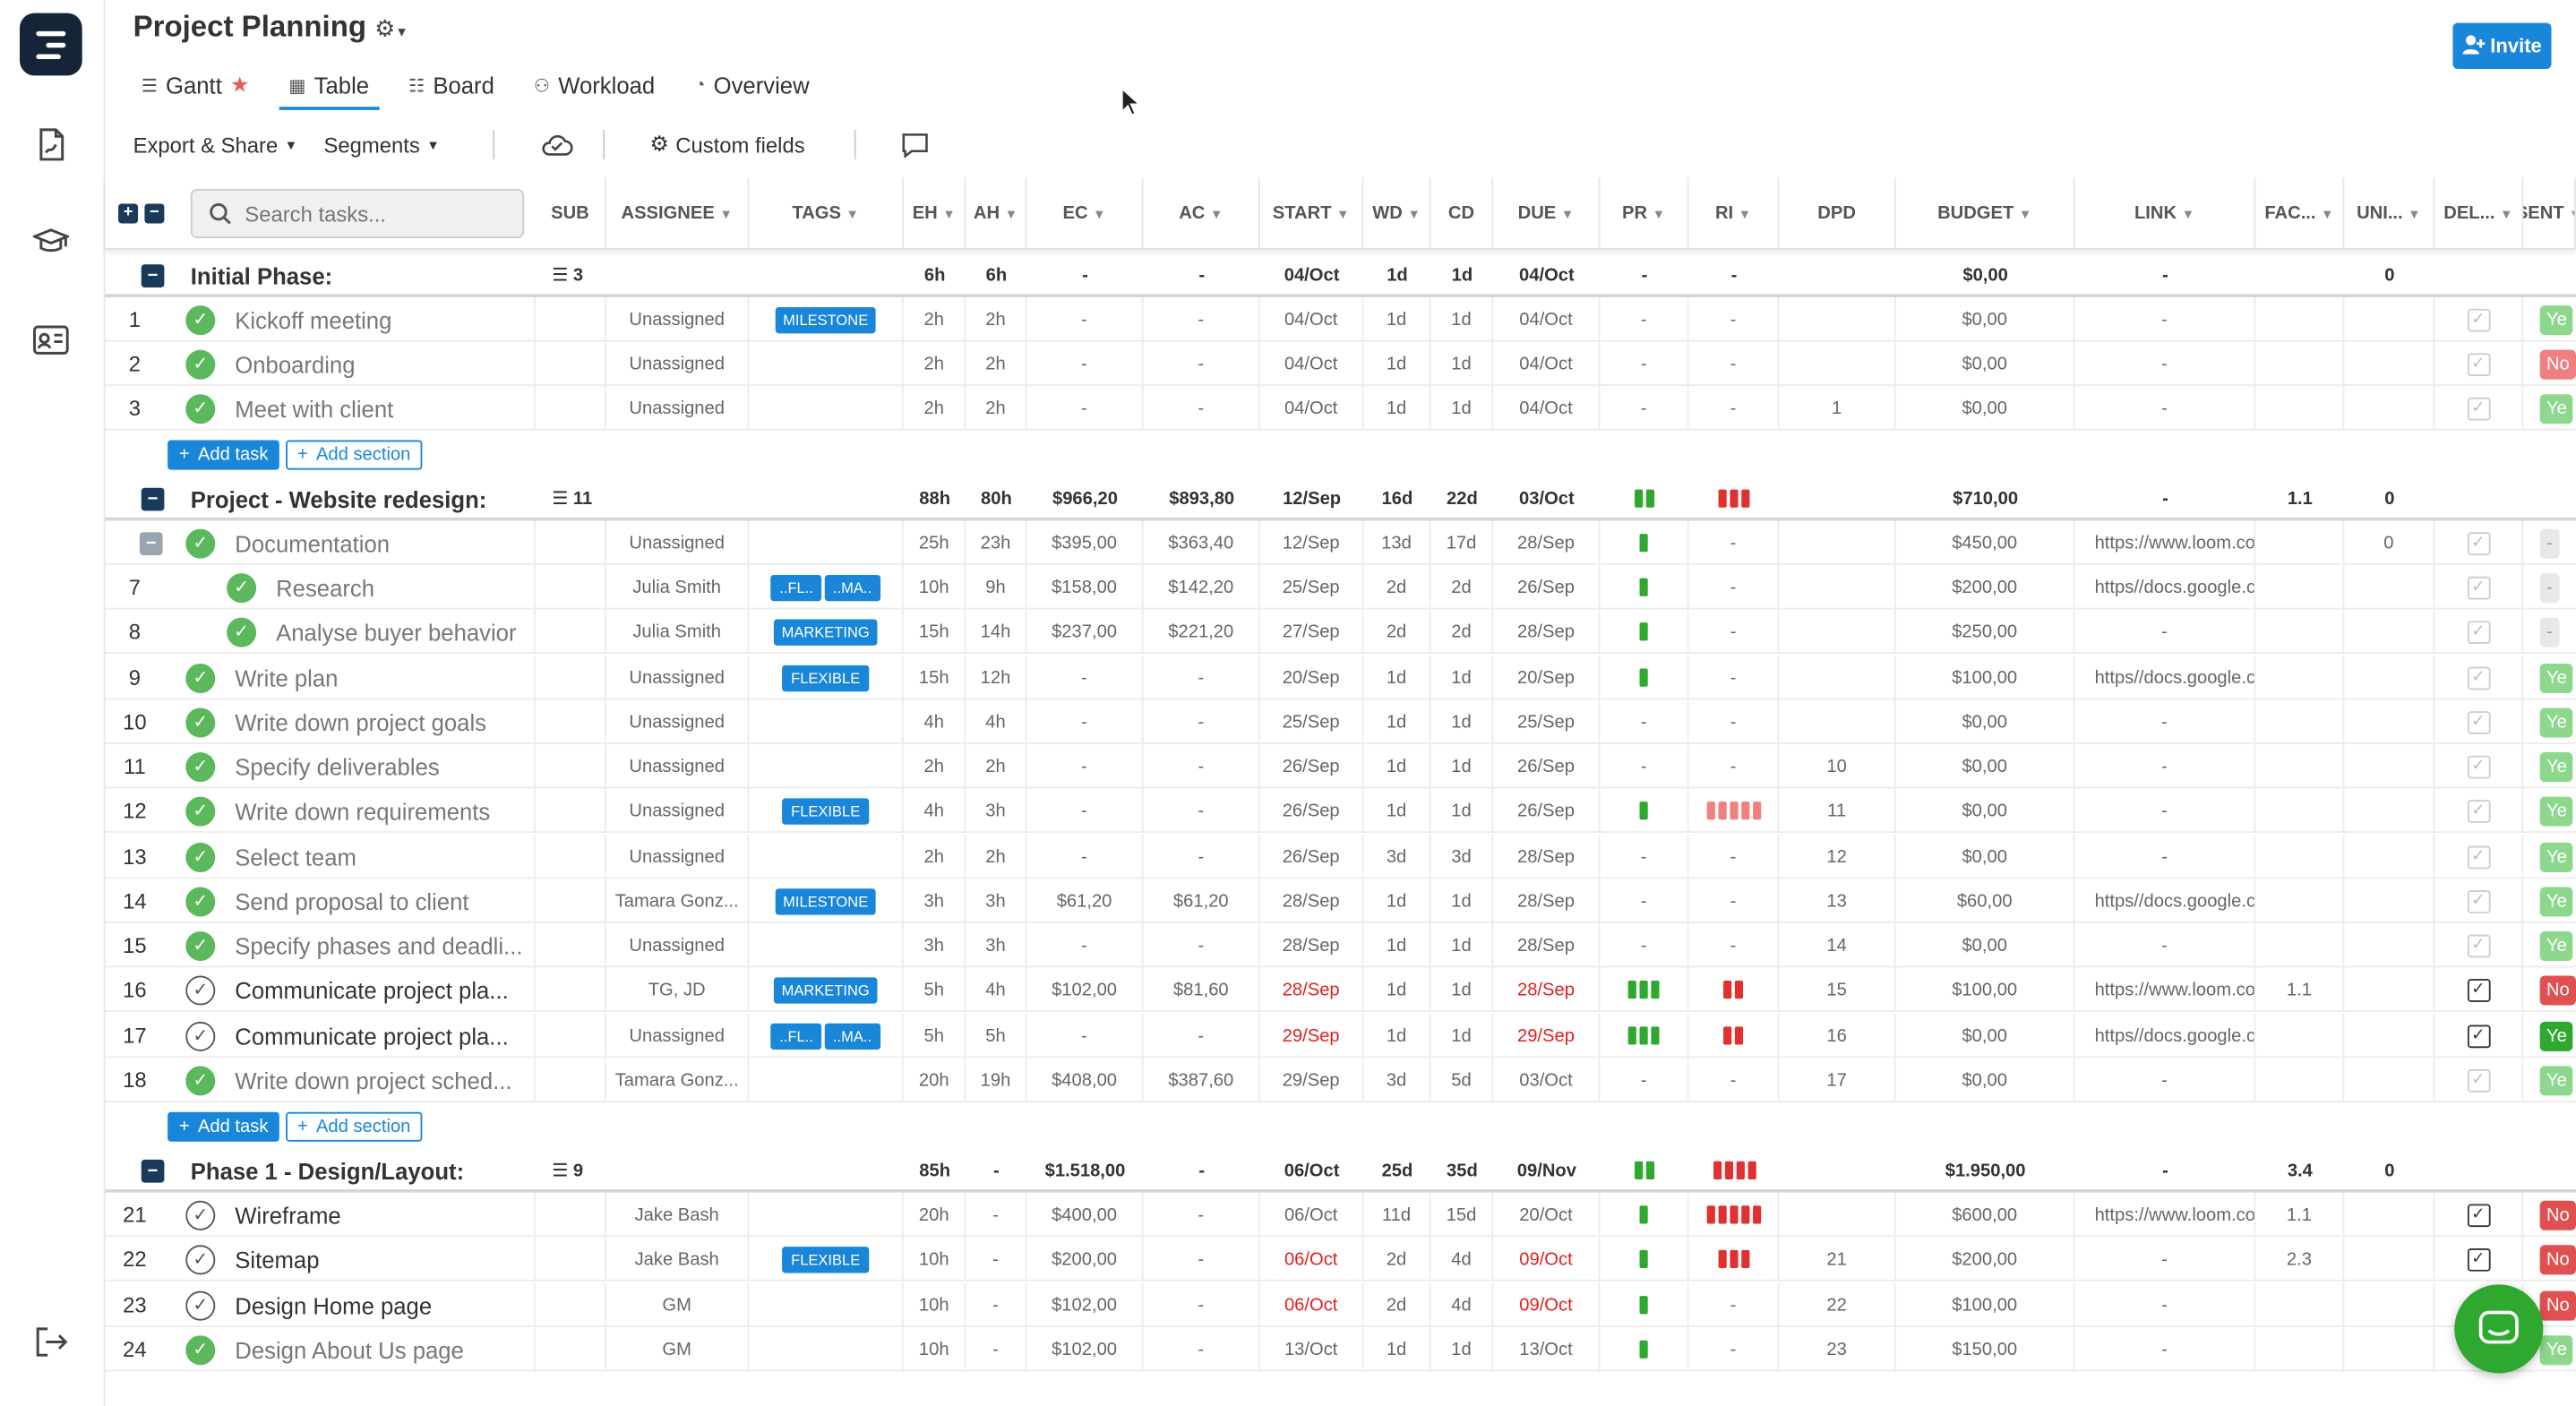 This screenshot has height=1406, width=2576. What do you see at coordinates (2549, 631) in the screenshot?
I see `sent-badge: -` at bounding box center [2549, 631].